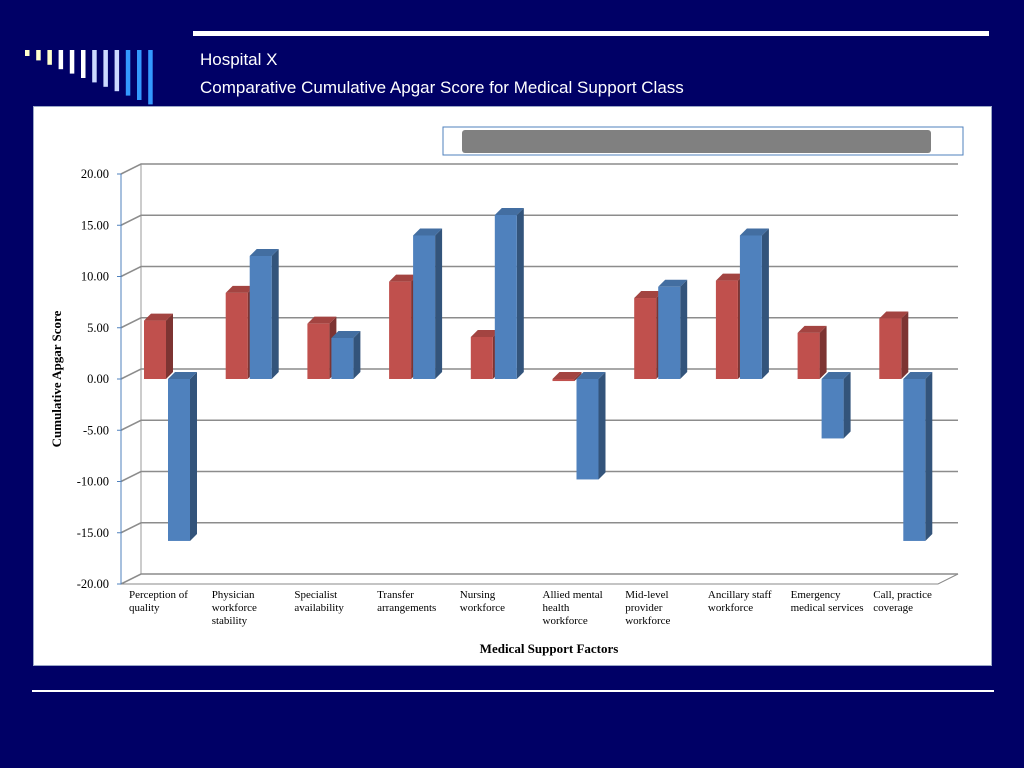 Image resolution: width=1024 pixels, height=768 pixels. I want to click on x-category-label-line: provider, so click(644, 608).